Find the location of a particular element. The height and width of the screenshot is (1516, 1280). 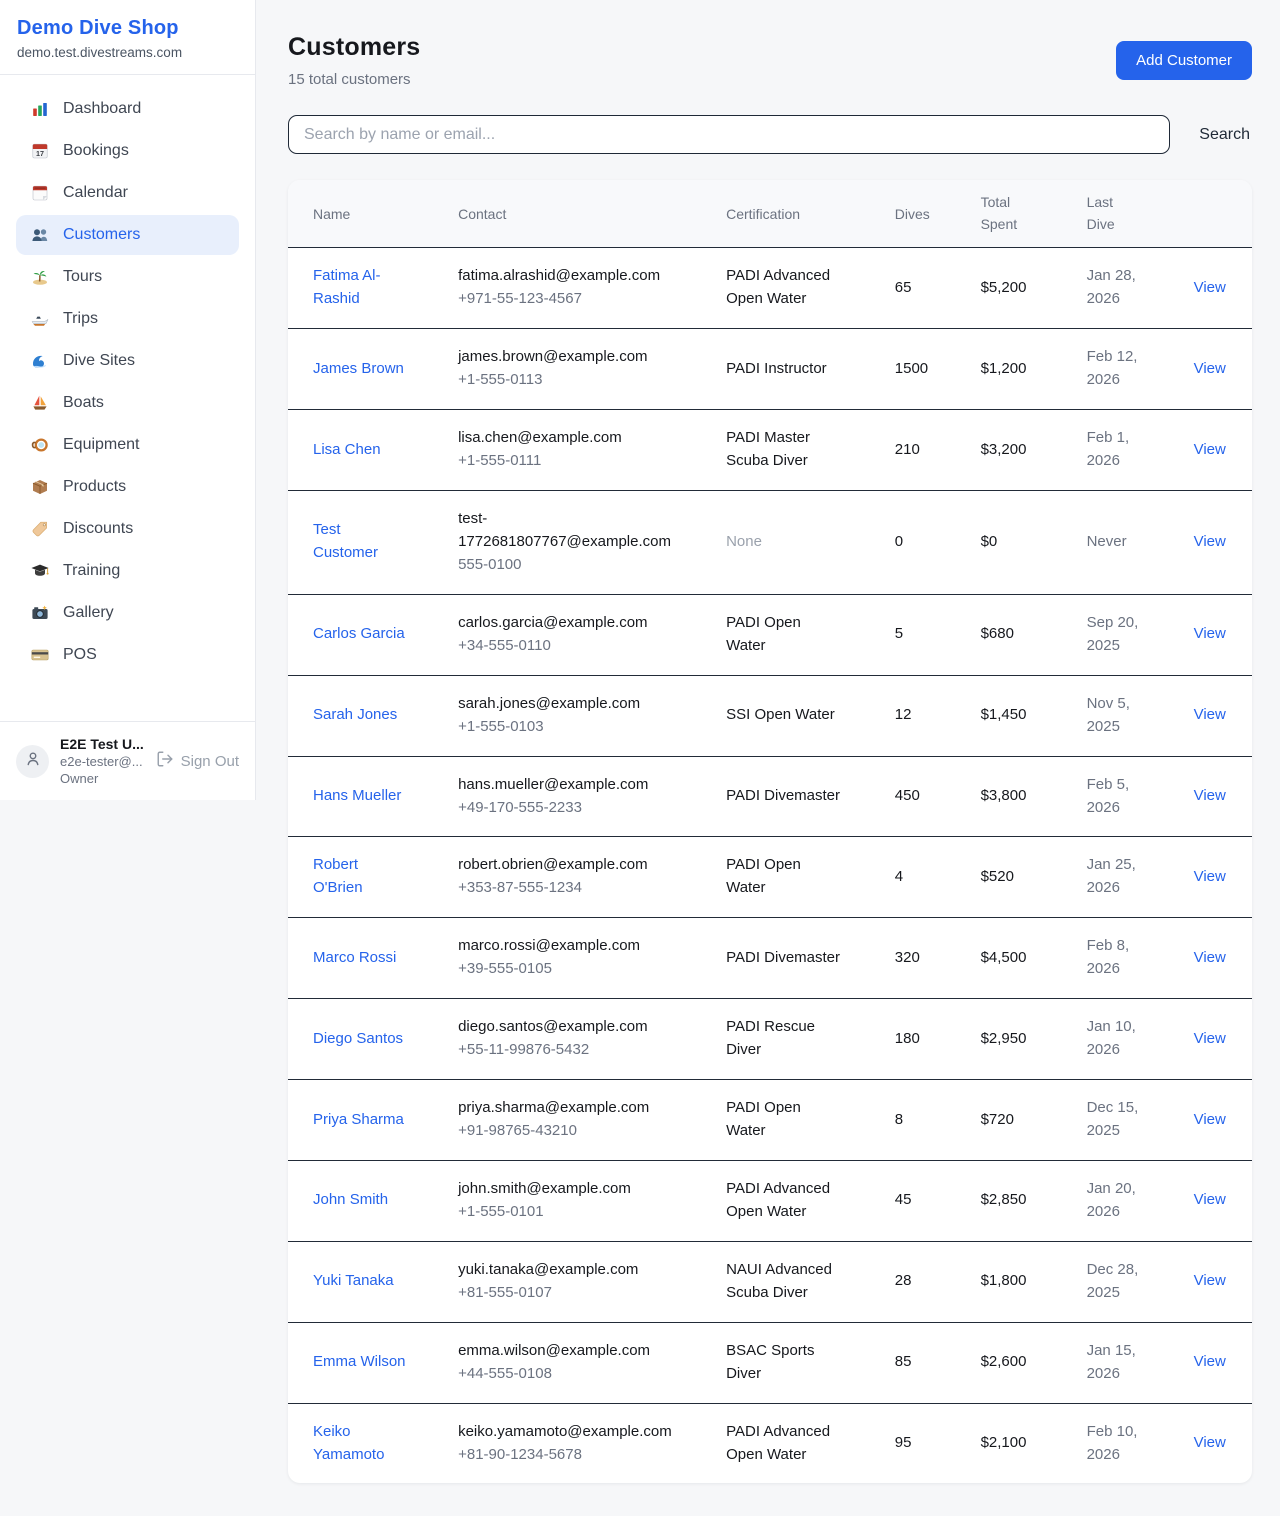

customer-dives: 12 is located at coordinates (903, 715).